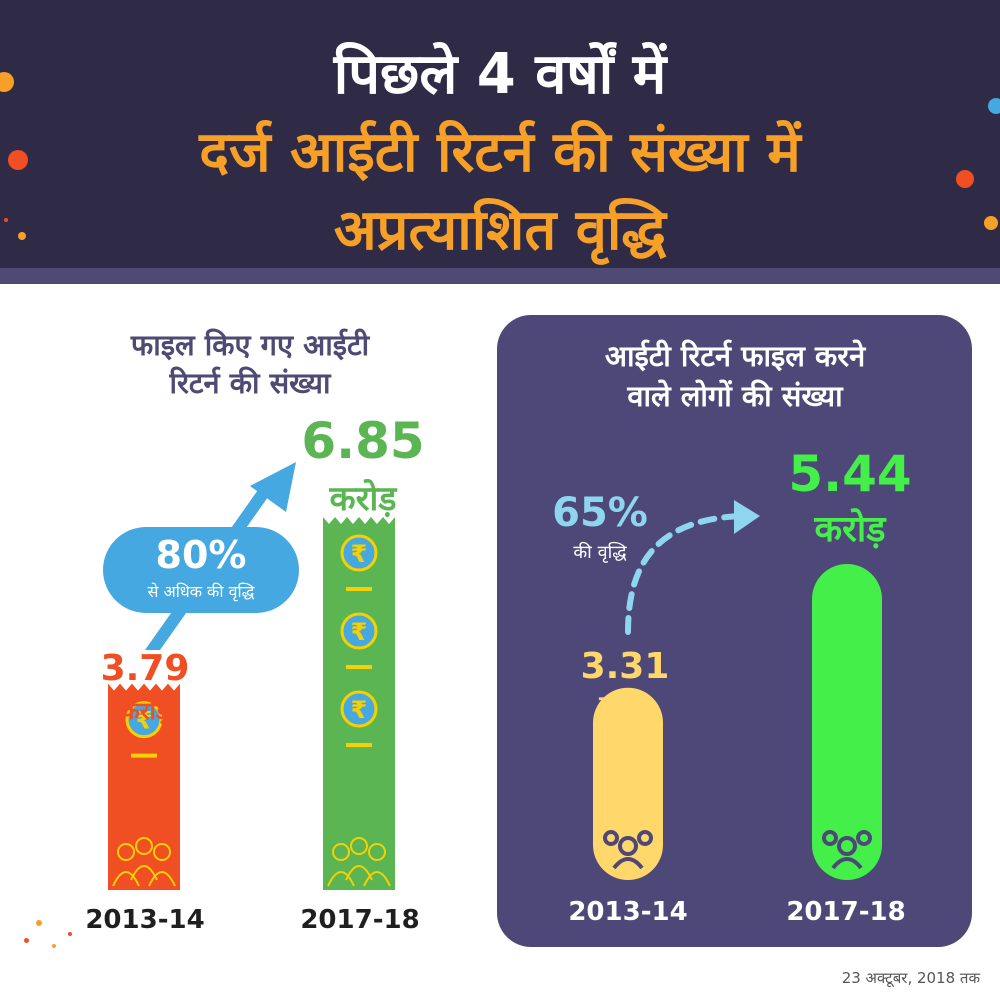  I want to click on title-line-1: पिछले 4 वर्षों में, so click(500, 74).